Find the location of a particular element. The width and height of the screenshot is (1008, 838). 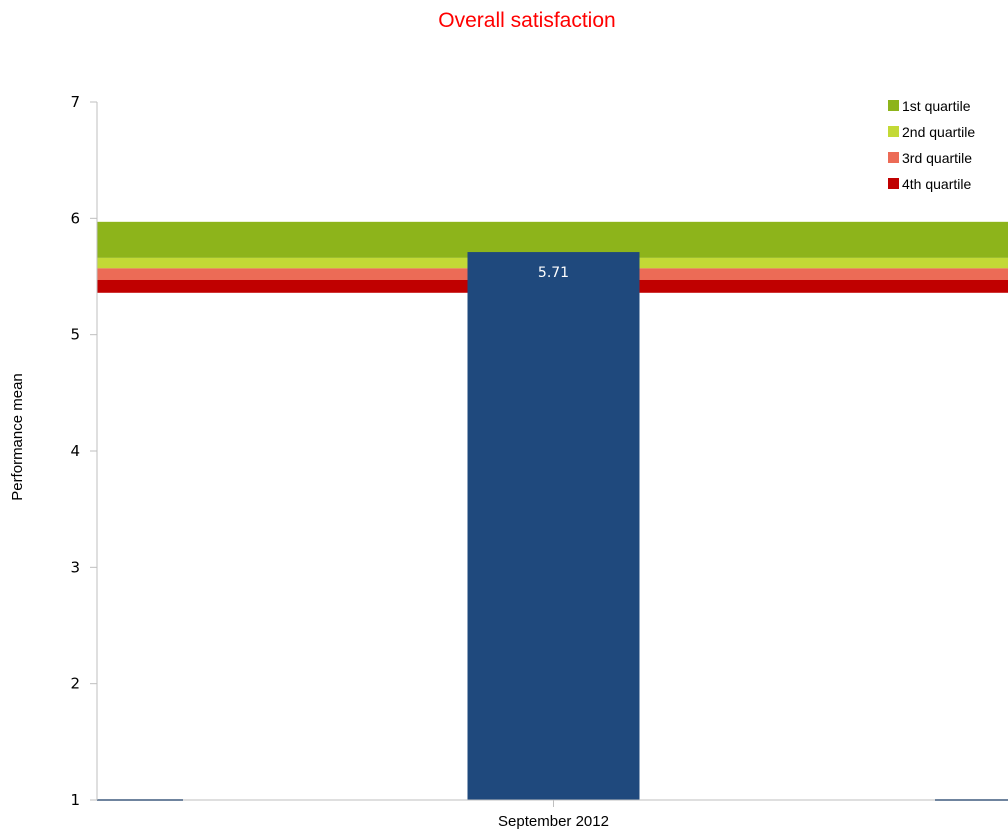

chart-title: Overall satisfaction is located at coordinates (526, 20).